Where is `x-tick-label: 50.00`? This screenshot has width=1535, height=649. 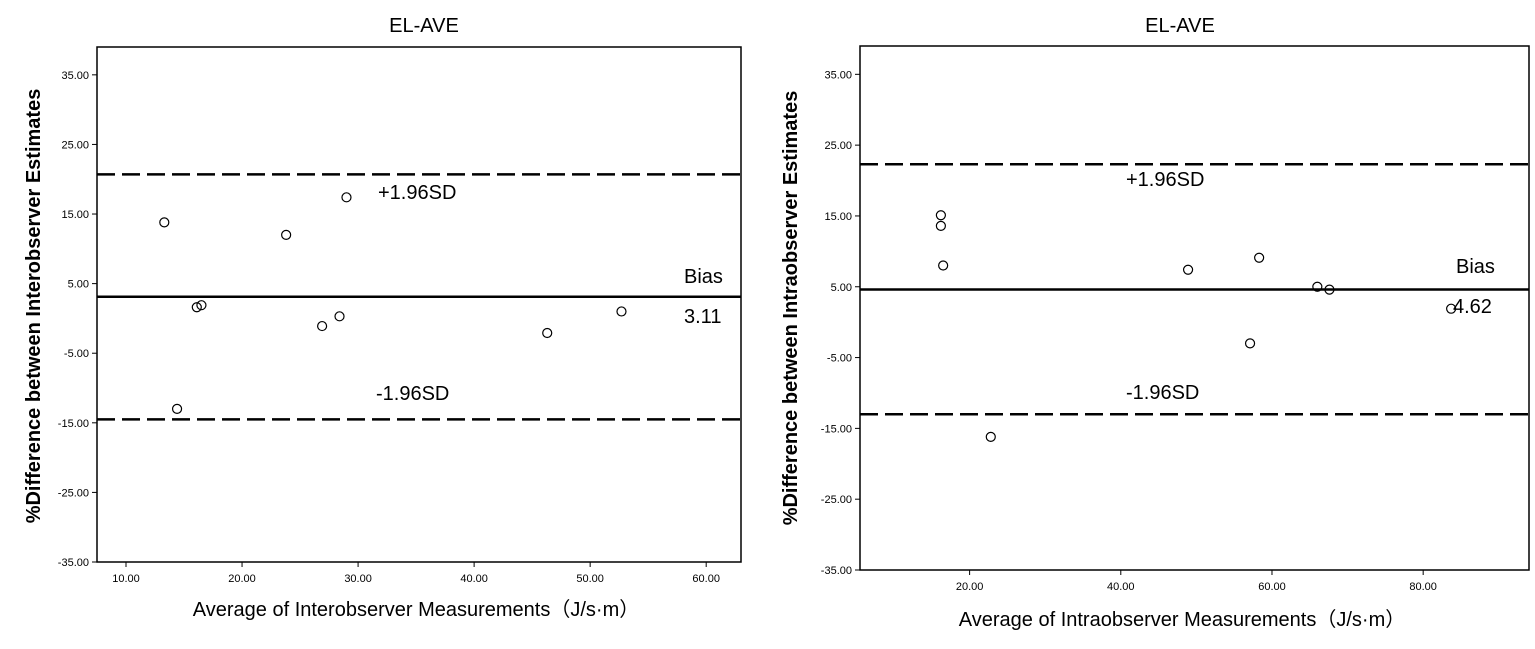 x-tick-label: 50.00 is located at coordinates (590, 579).